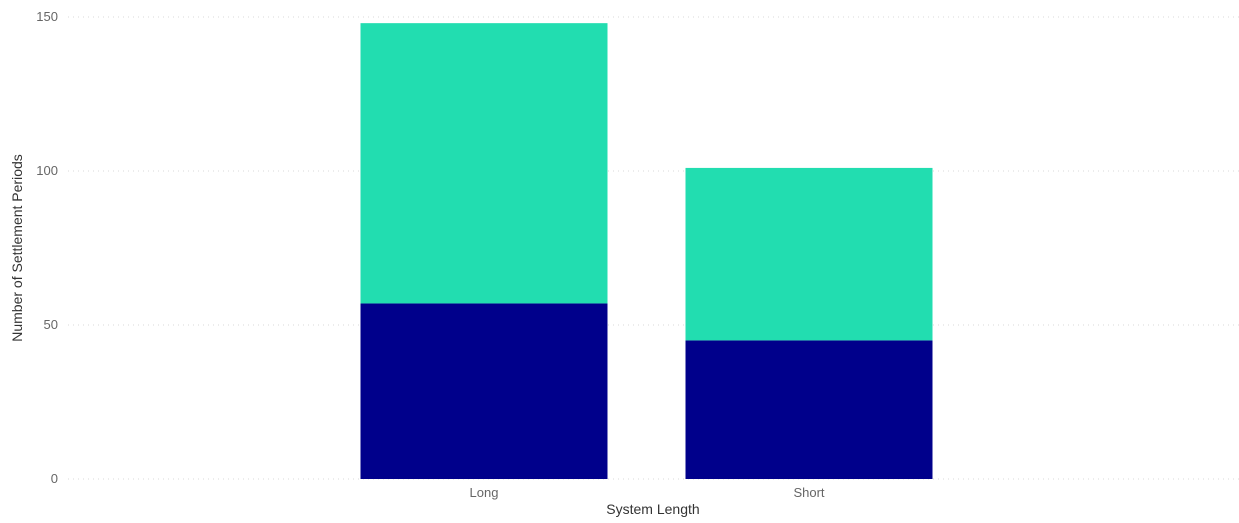  Describe the element at coordinates (47, 16) in the screenshot. I see `y-tick-label: 150` at that location.